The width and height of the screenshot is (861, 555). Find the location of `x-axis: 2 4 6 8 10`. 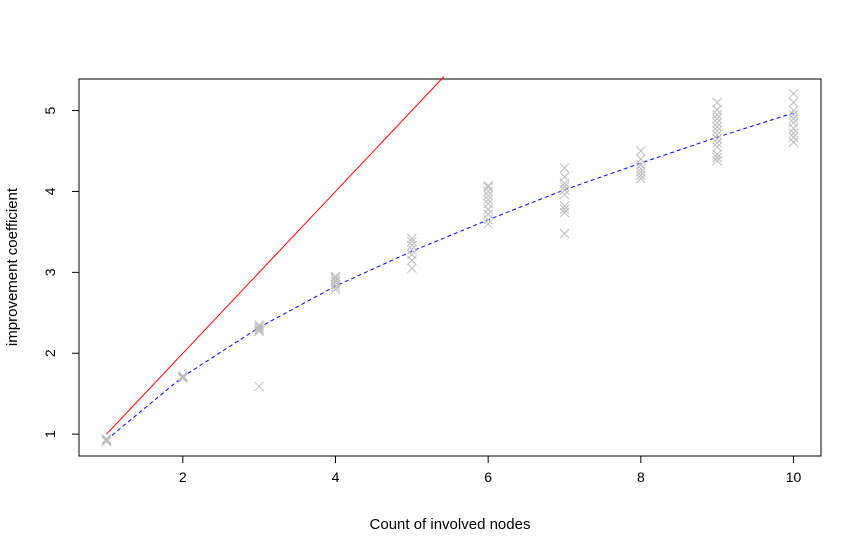

x-axis: 2 4 6 8 10 is located at coordinates (490, 470).